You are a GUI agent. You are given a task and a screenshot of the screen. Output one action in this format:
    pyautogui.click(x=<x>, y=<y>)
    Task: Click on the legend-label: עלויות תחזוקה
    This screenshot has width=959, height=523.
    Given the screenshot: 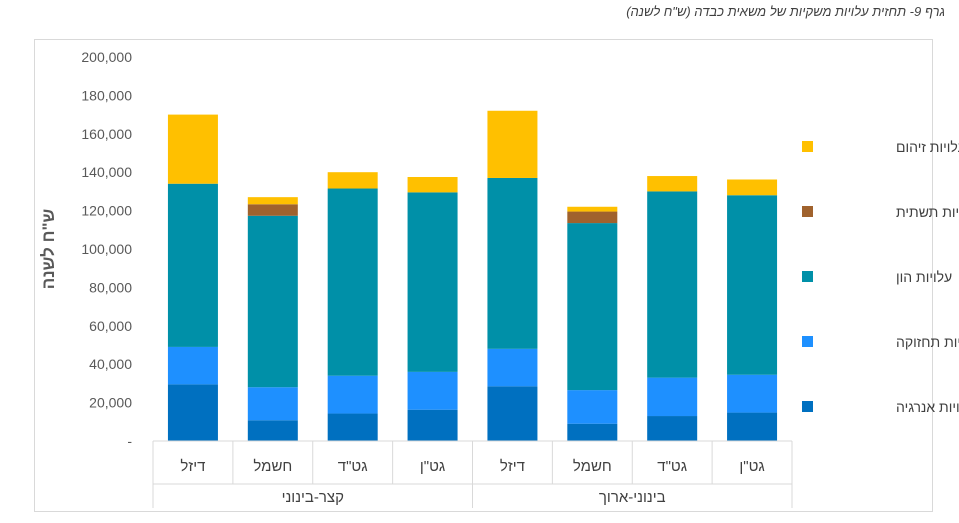 What is the action you would take?
    pyautogui.click(x=927, y=342)
    